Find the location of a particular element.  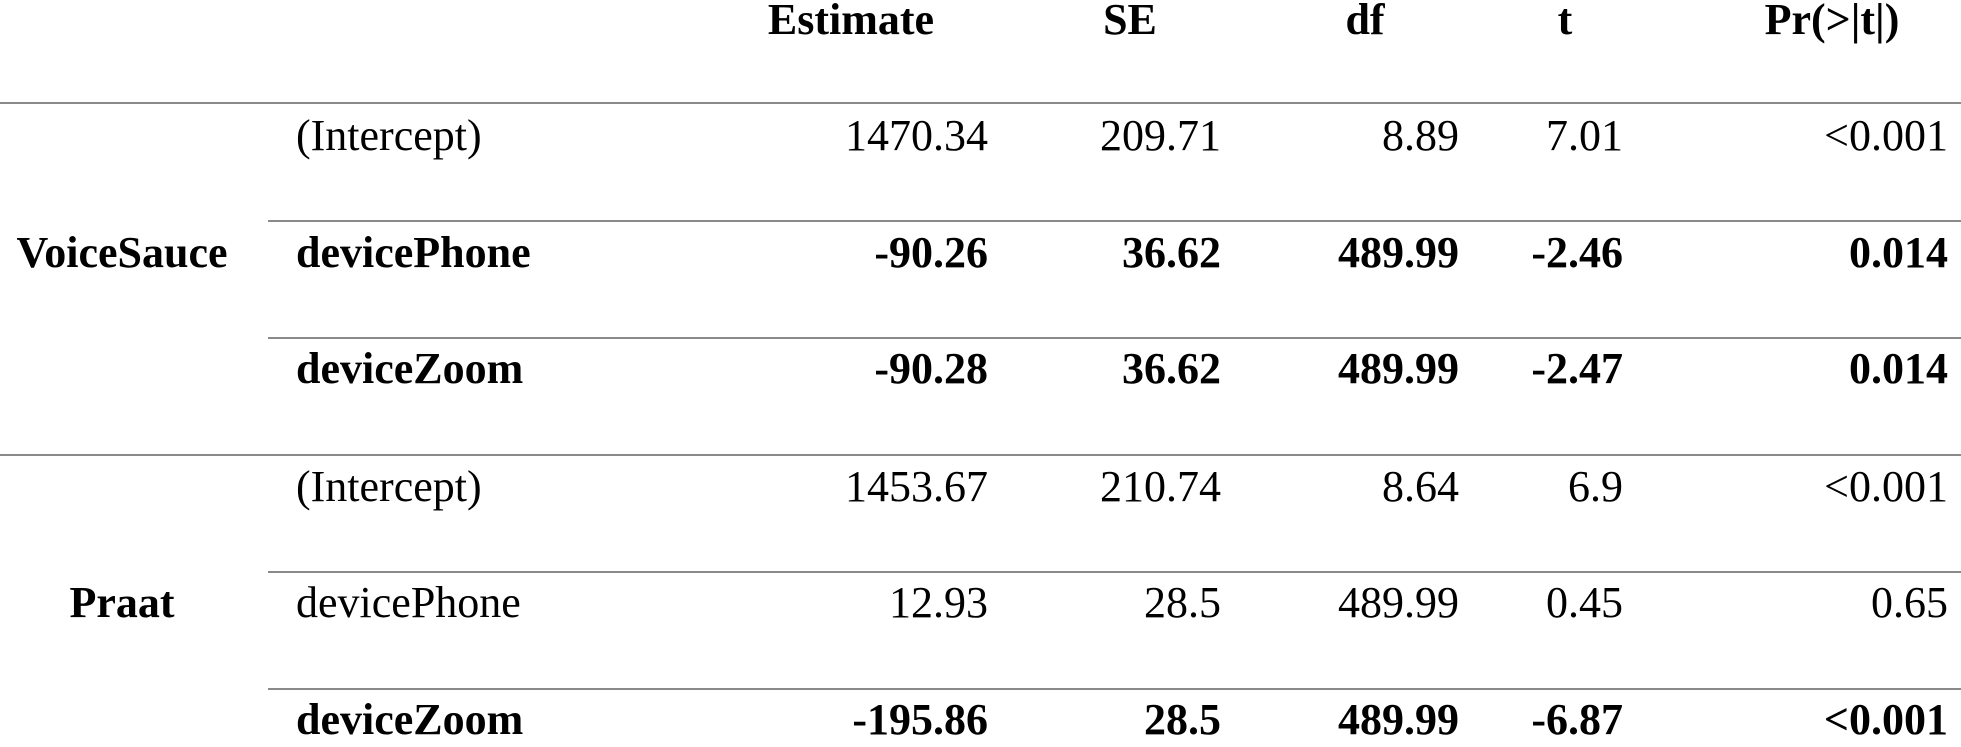

cell-estimate: -90.26 is located at coordinates (931, 252).